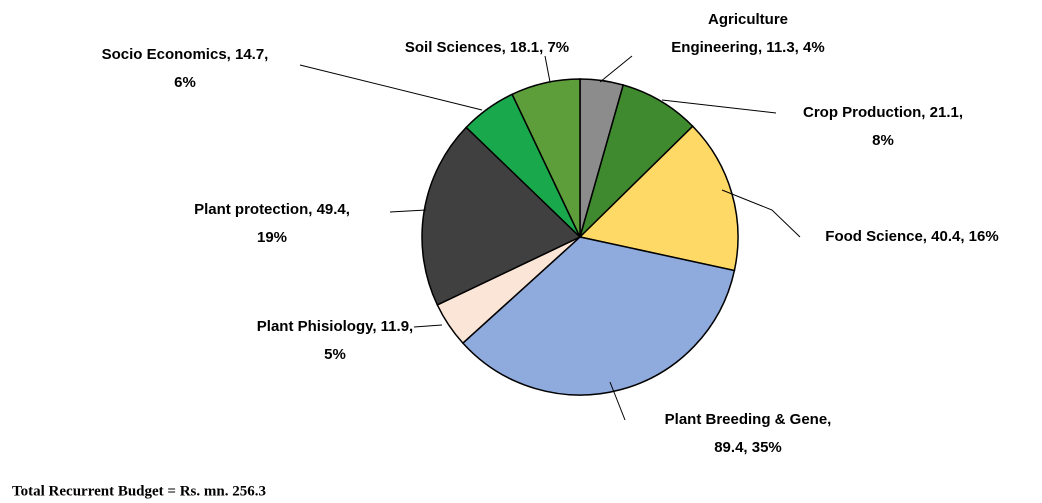 The width and height of the screenshot is (1042, 503). What do you see at coordinates (185, 54) in the screenshot?
I see `data-label: Socio Economics, 14.7,` at bounding box center [185, 54].